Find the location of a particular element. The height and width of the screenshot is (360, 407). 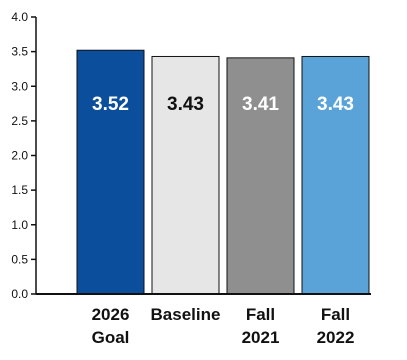

y-axis: 0.0 0.5 1.0 1.5 2.0 2.5 3.0 3.5 4.0 is located at coordinates (24, 155).